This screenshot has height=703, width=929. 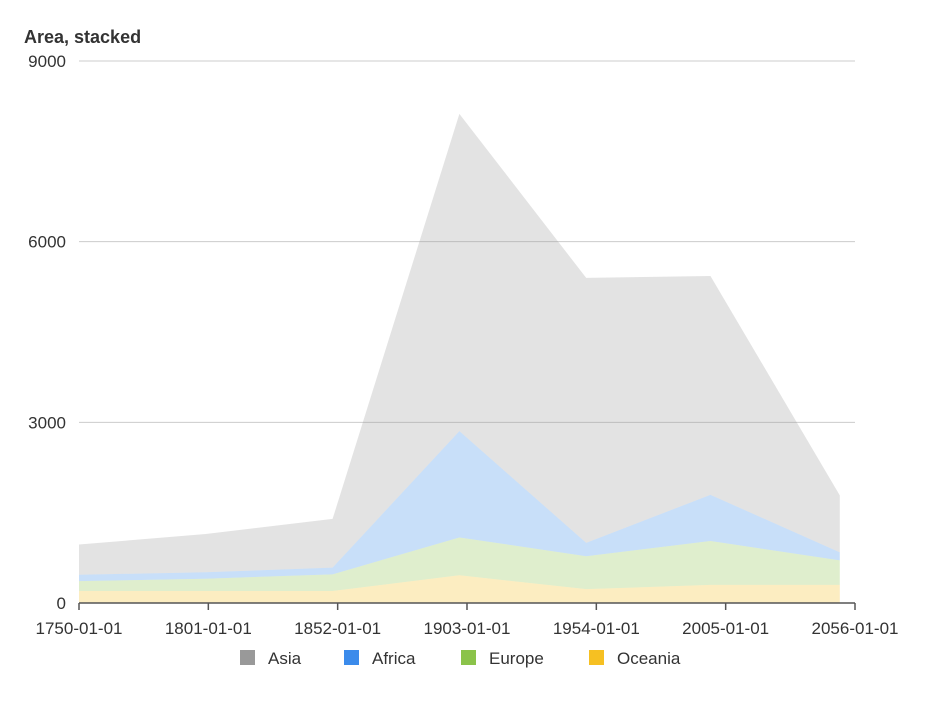 I want to click on x-tick-label: 1954-01-01, so click(x=596, y=628).